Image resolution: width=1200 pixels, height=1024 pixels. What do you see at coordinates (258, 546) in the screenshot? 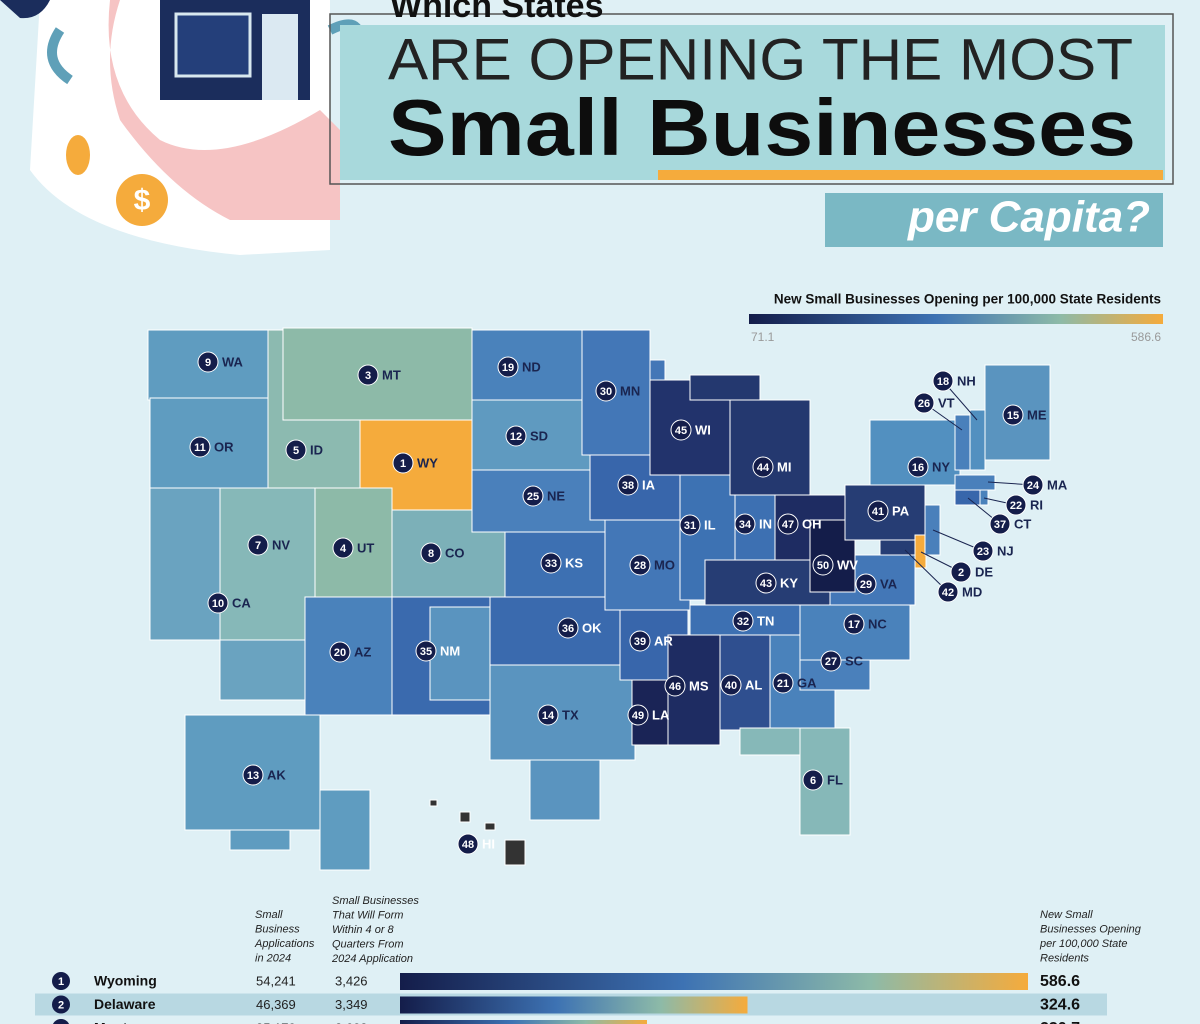
I see `state-rank: 7` at bounding box center [258, 546].